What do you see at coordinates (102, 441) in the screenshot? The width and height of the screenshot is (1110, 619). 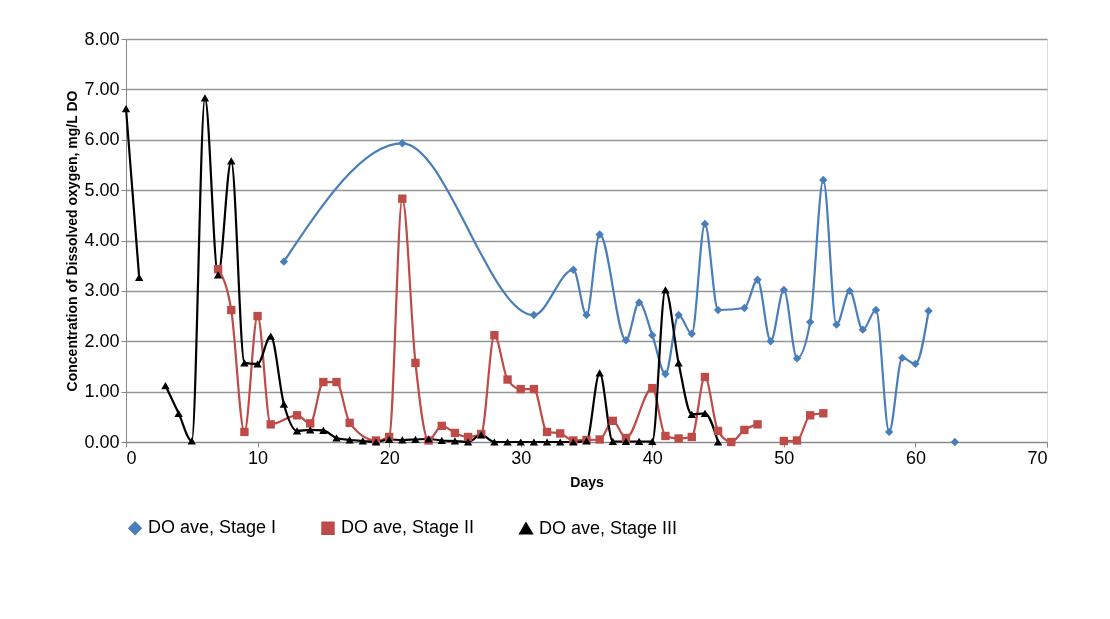 I see `y-tick-label: 0.00` at bounding box center [102, 441].